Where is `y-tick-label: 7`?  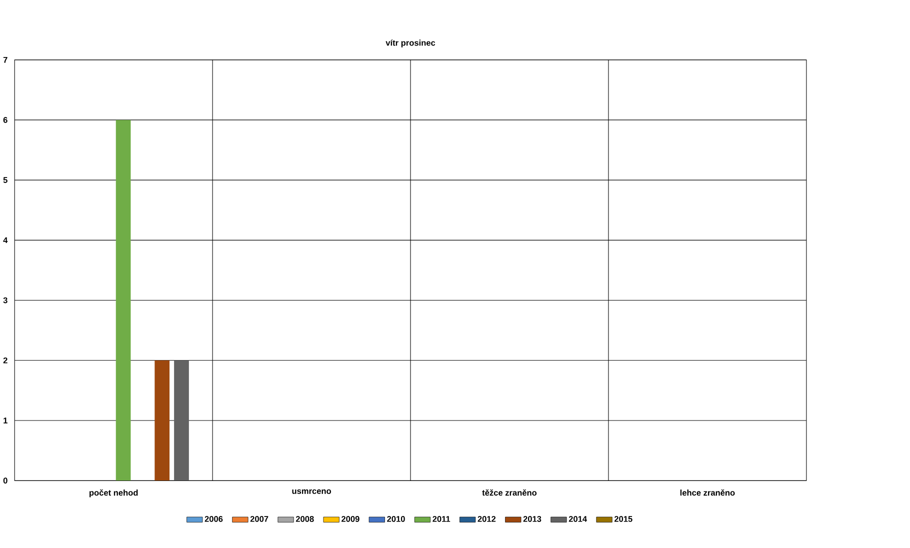 y-tick-label: 7 is located at coordinates (5, 60).